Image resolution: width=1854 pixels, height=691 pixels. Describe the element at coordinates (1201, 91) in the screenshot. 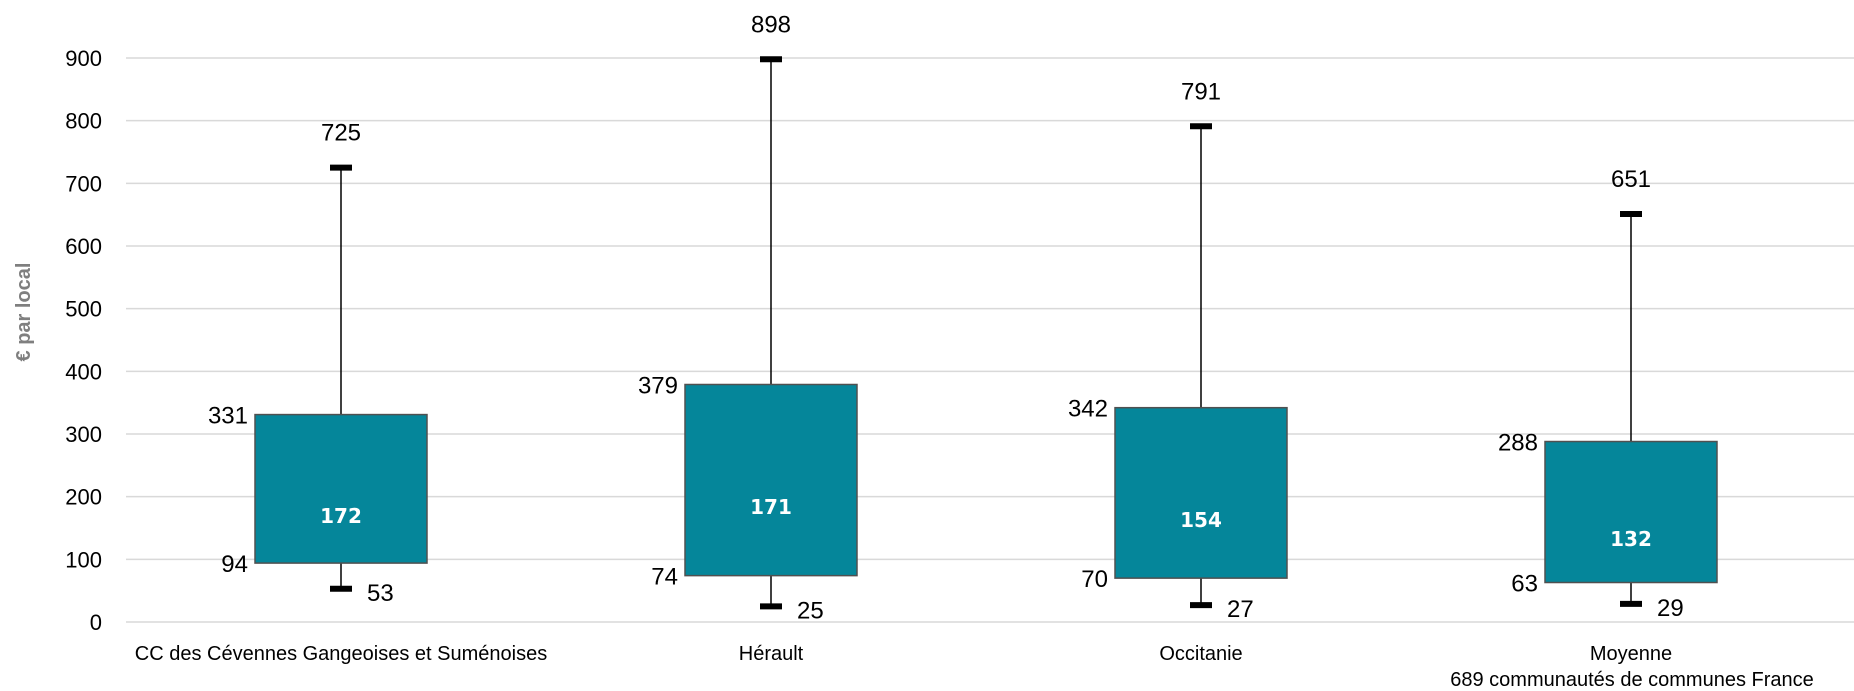

I see `max-label: 791` at that location.